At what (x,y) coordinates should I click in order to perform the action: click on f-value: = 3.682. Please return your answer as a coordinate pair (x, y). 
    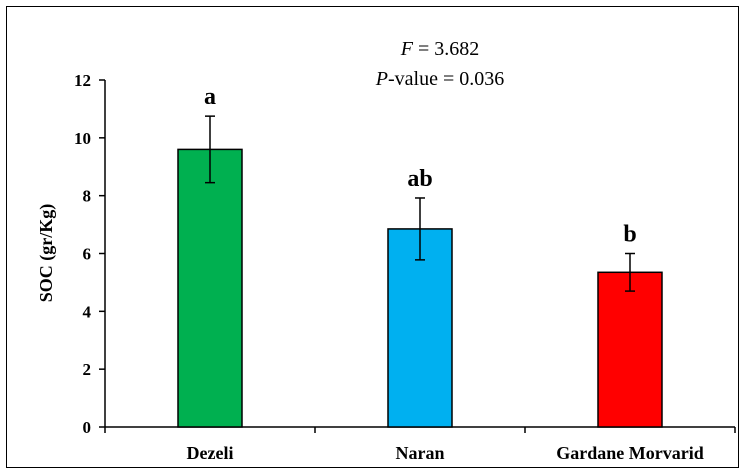
    Looking at the image, I should click on (446, 49).